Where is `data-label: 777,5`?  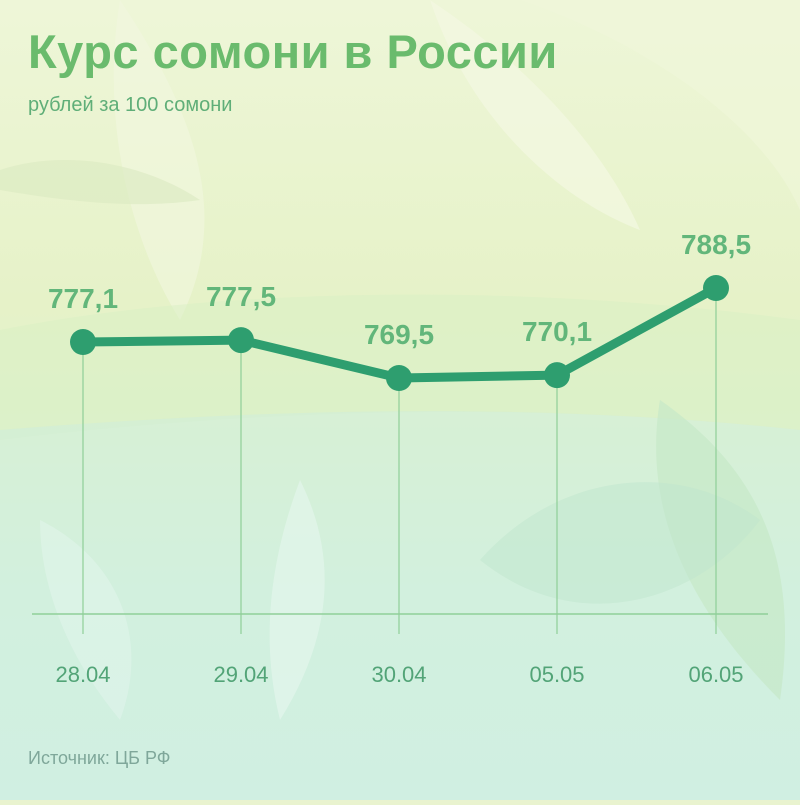 data-label: 777,5 is located at coordinates (241, 296).